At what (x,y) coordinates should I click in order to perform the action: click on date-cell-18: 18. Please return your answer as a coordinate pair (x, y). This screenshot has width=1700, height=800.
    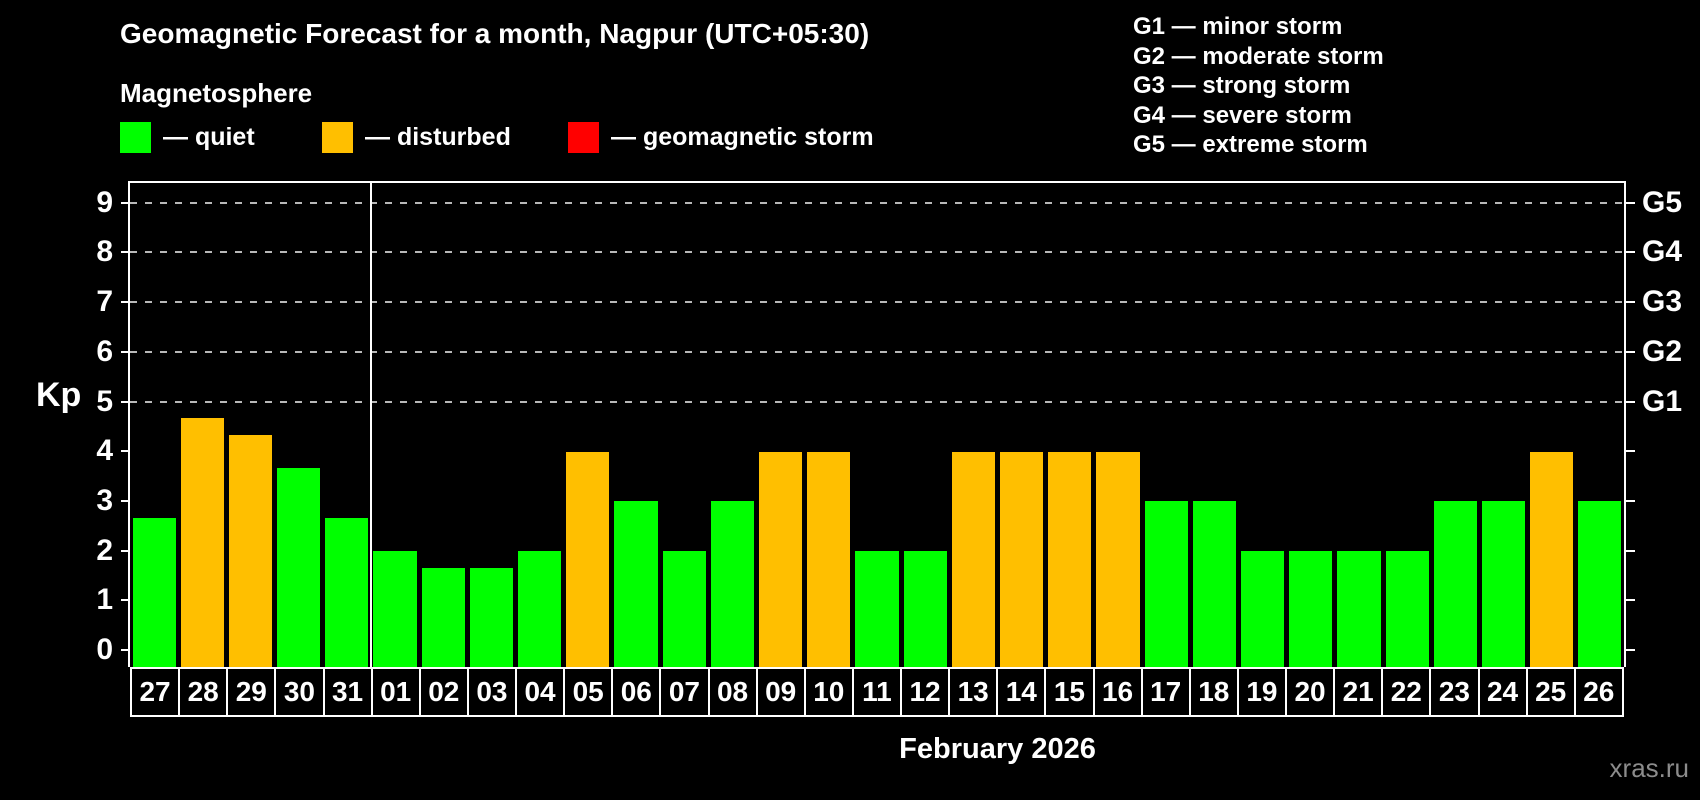
    Looking at the image, I should click on (1213, 692).